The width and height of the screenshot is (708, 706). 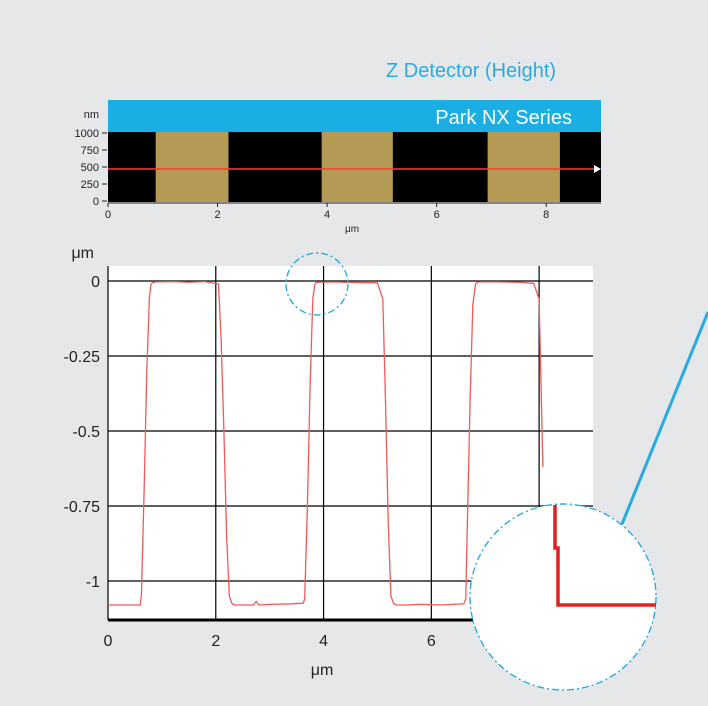 I want to click on strip-y-tick-label: 1000, so click(x=87, y=134).